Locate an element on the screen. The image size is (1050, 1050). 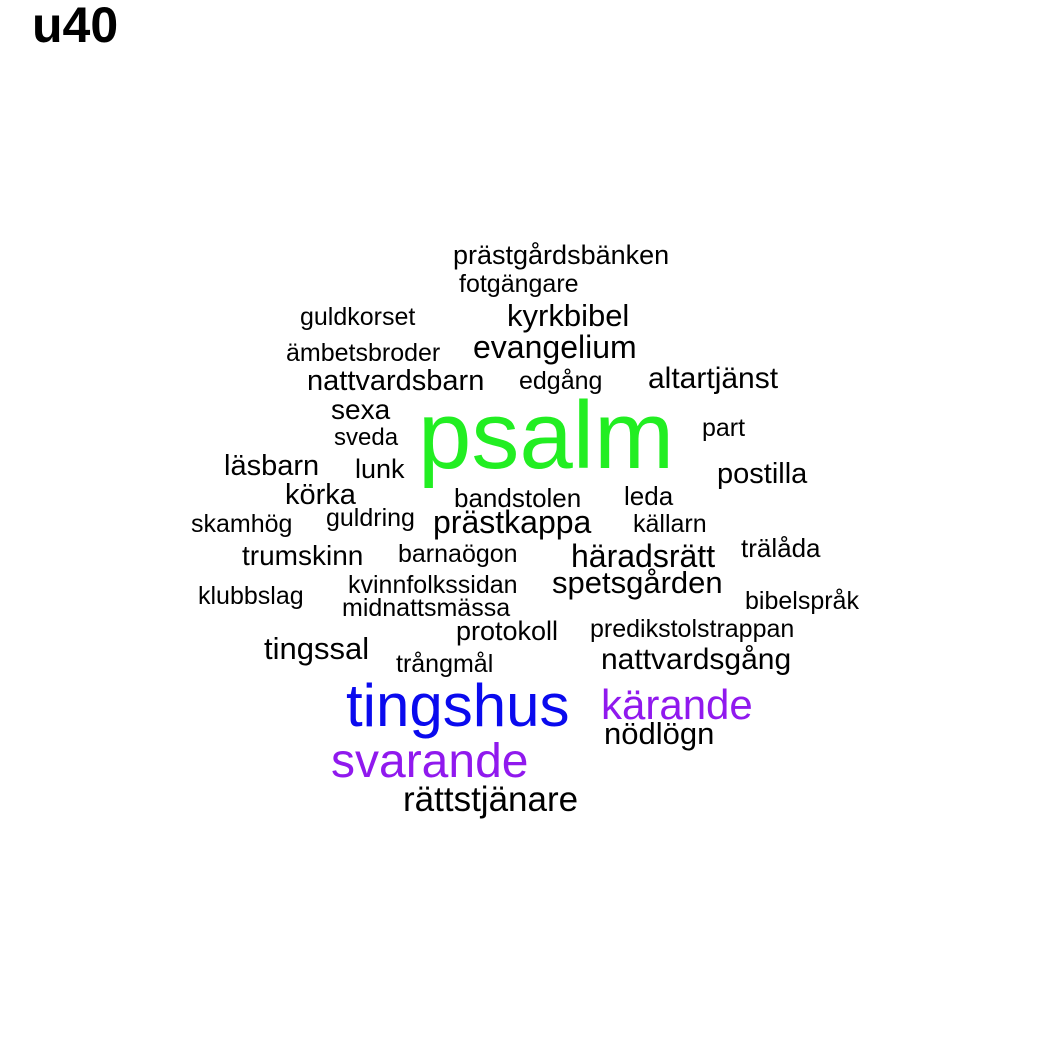
cloud-word: sveda is located at coordinates (366, 437).